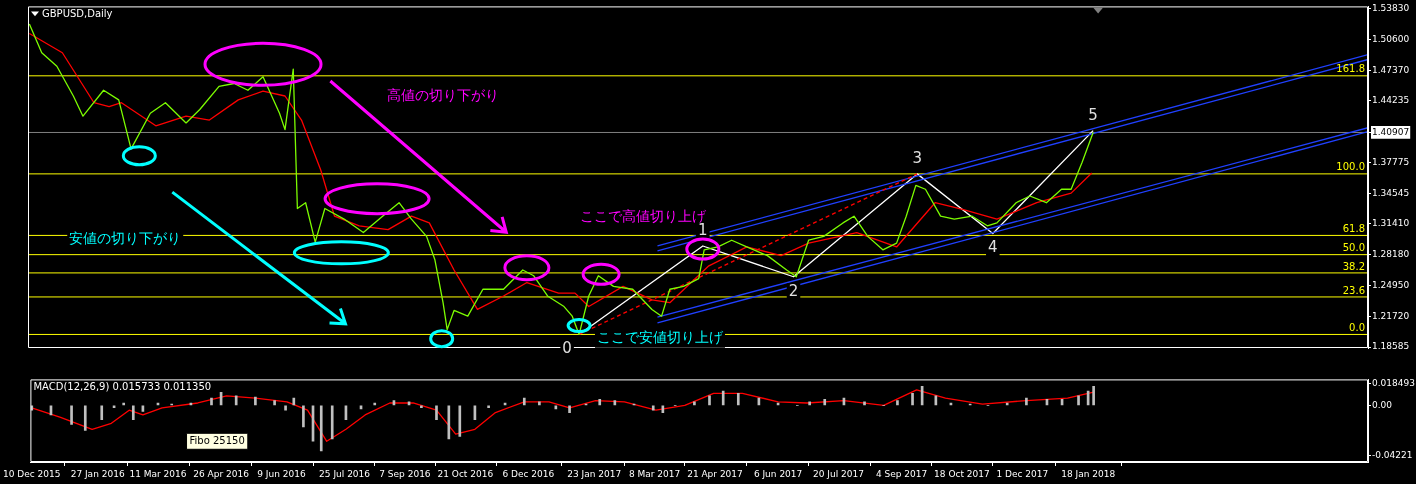 This screenshot has width=1416, height=484. I want to click on annotation: 23.6, so click(1353, 290).